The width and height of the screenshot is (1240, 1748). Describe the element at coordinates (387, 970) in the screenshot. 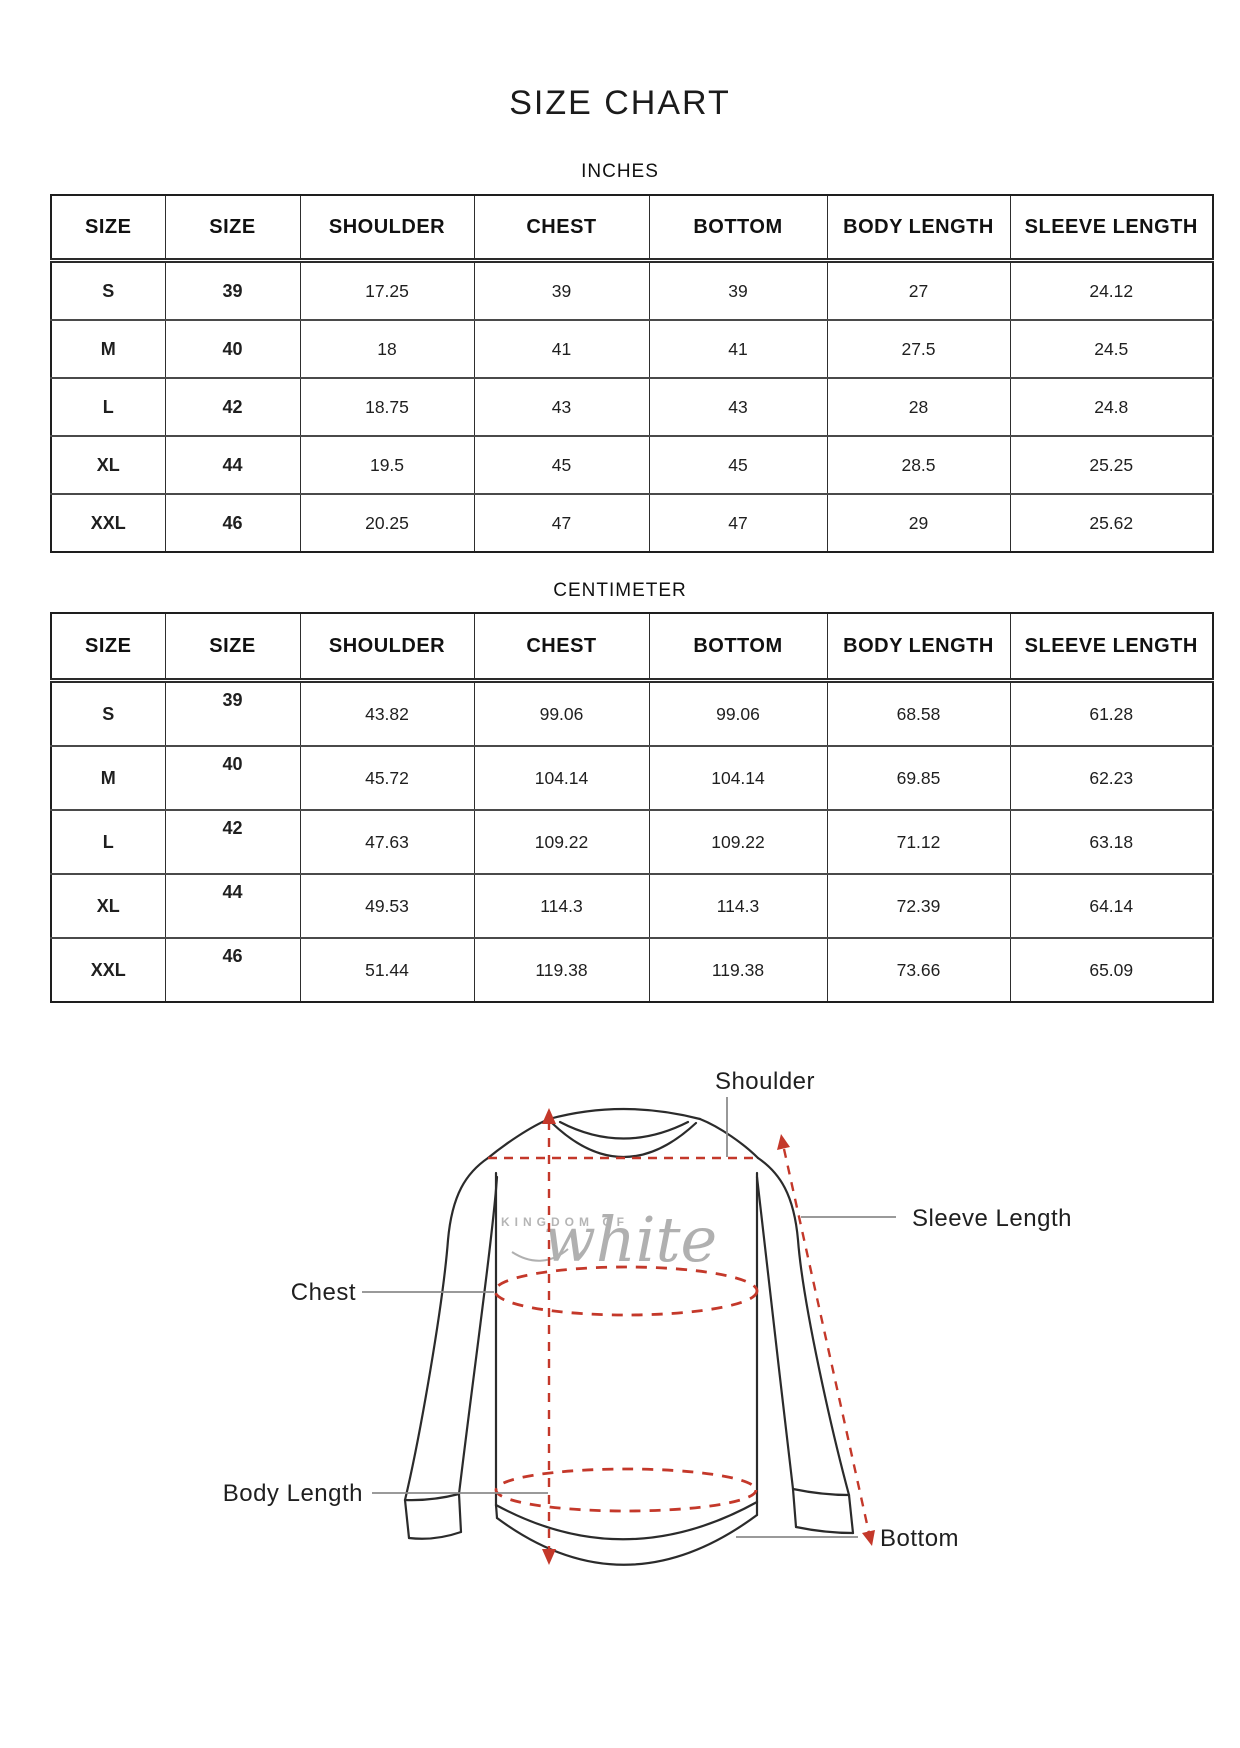

I see `value-cell: 51.44` at that location.